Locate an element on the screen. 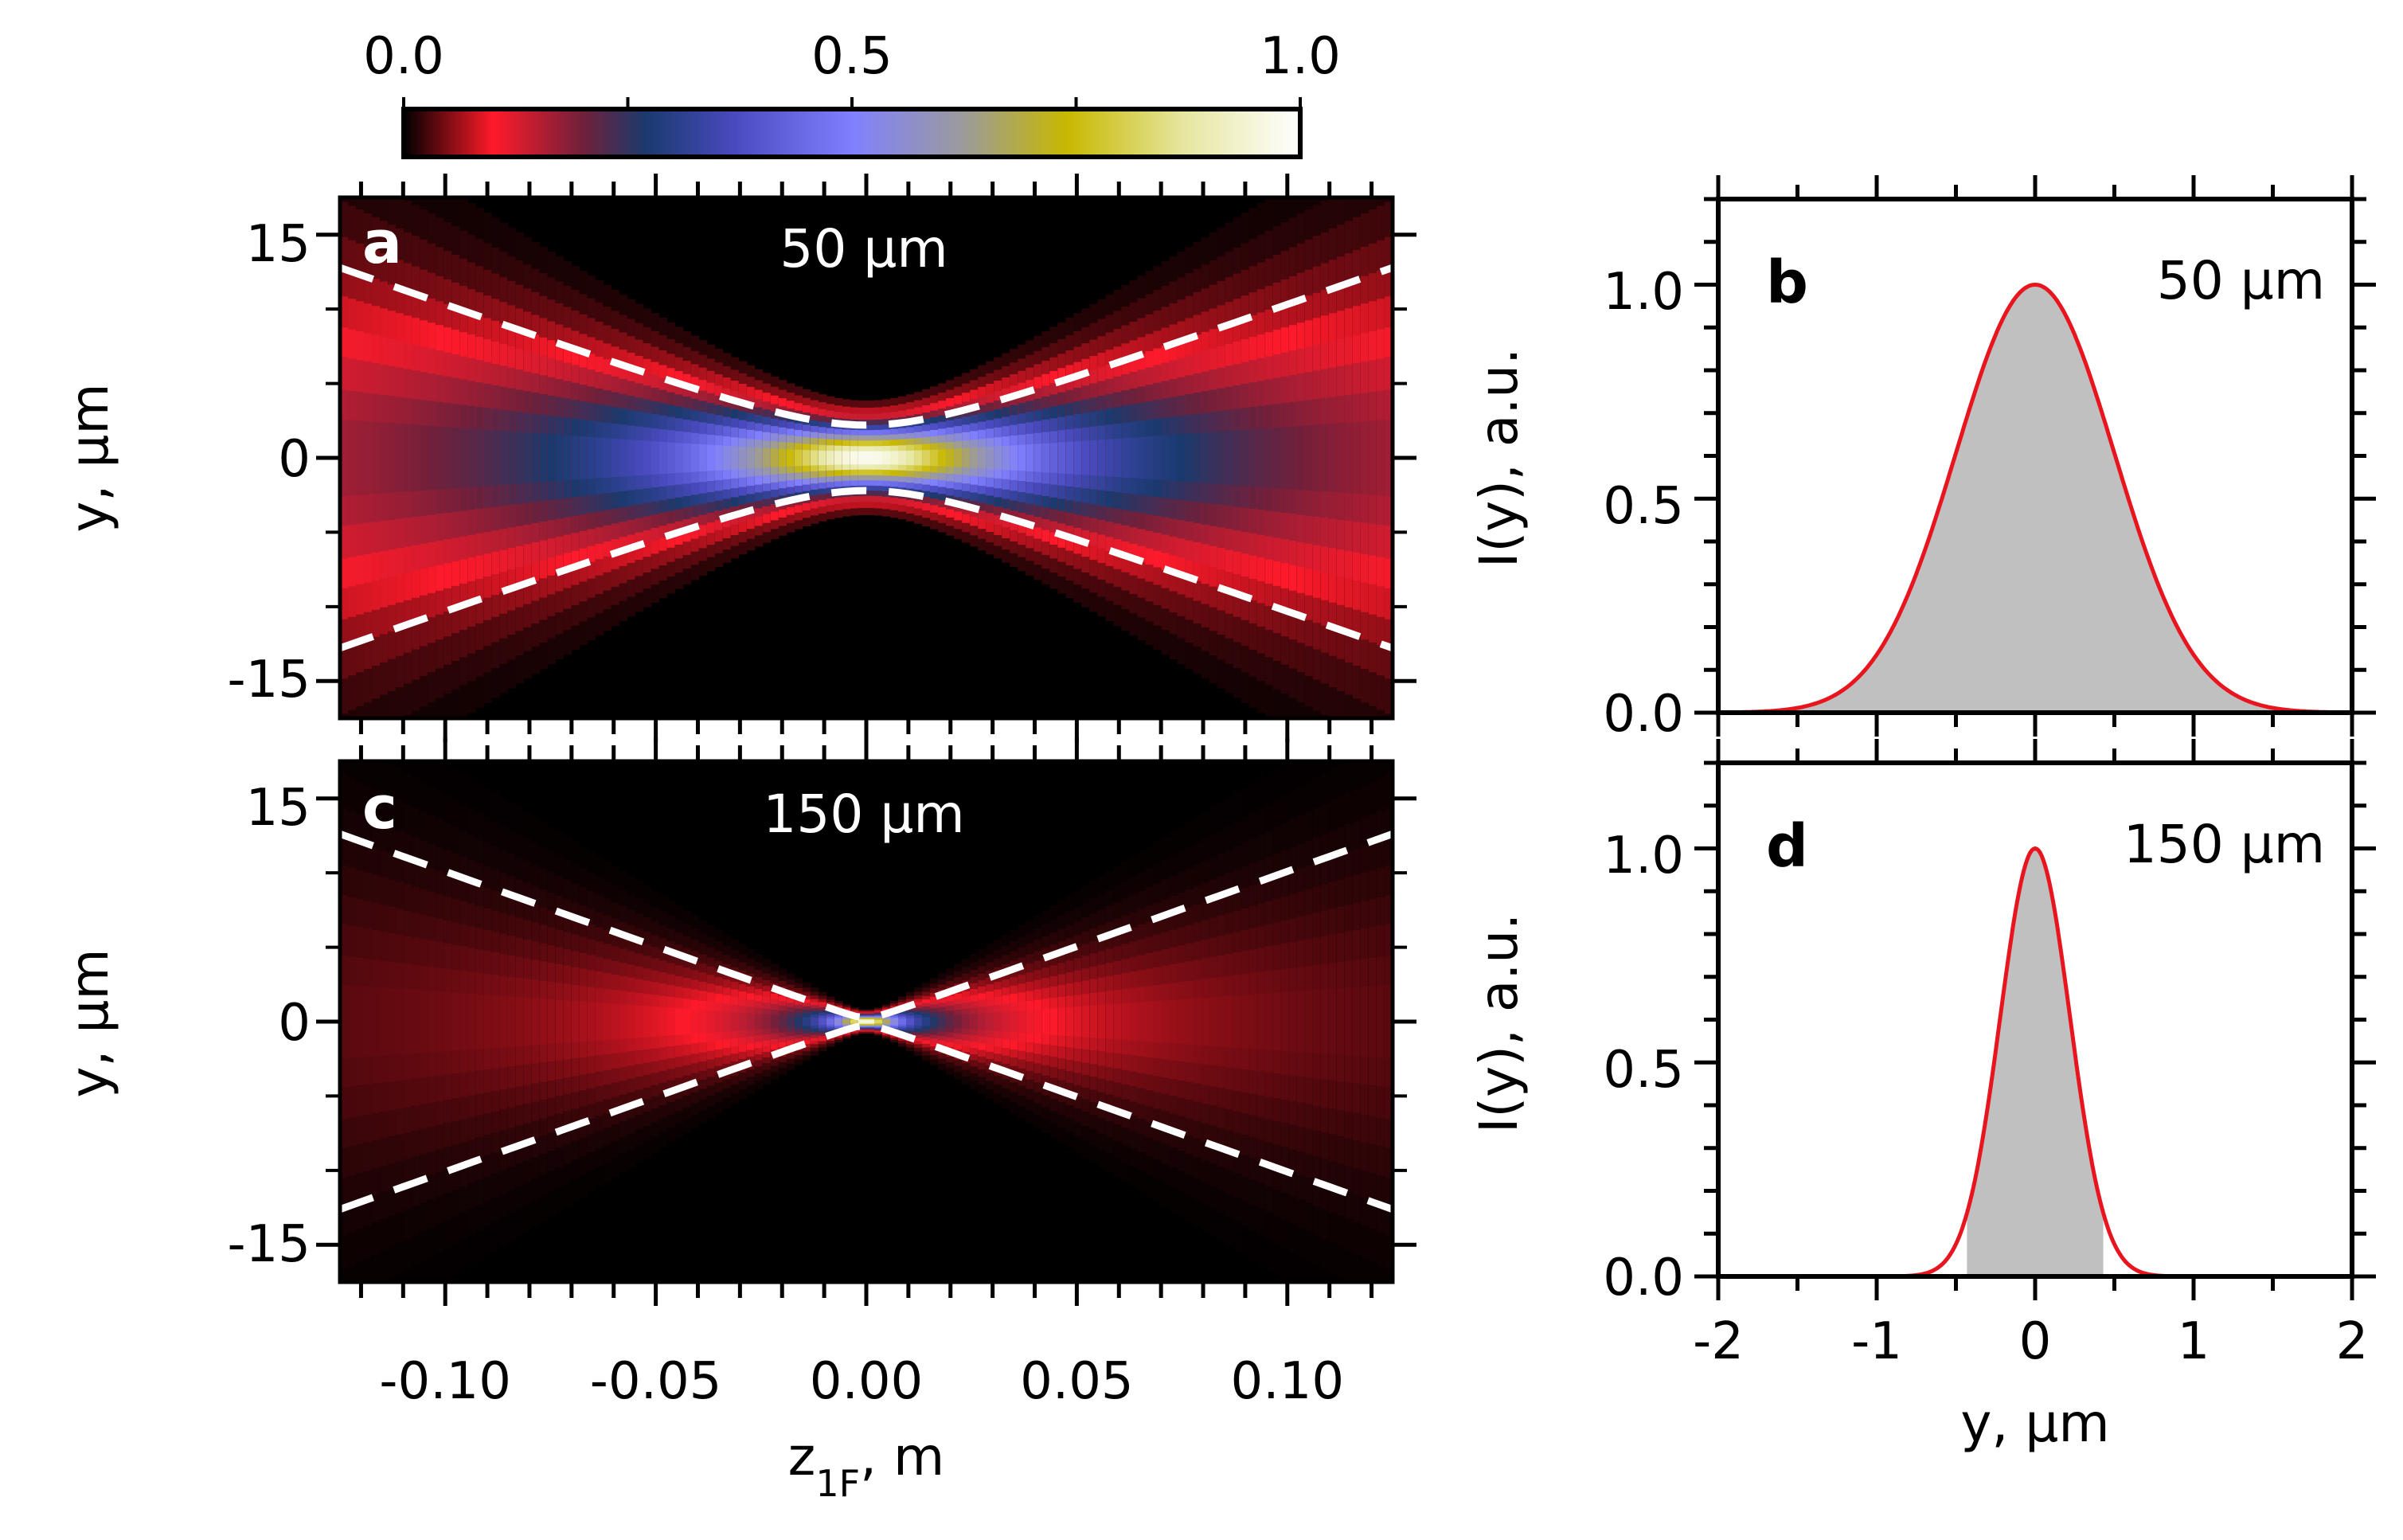  xticklabelsC-2: 0.00 is located at coordinates (867, 1381).